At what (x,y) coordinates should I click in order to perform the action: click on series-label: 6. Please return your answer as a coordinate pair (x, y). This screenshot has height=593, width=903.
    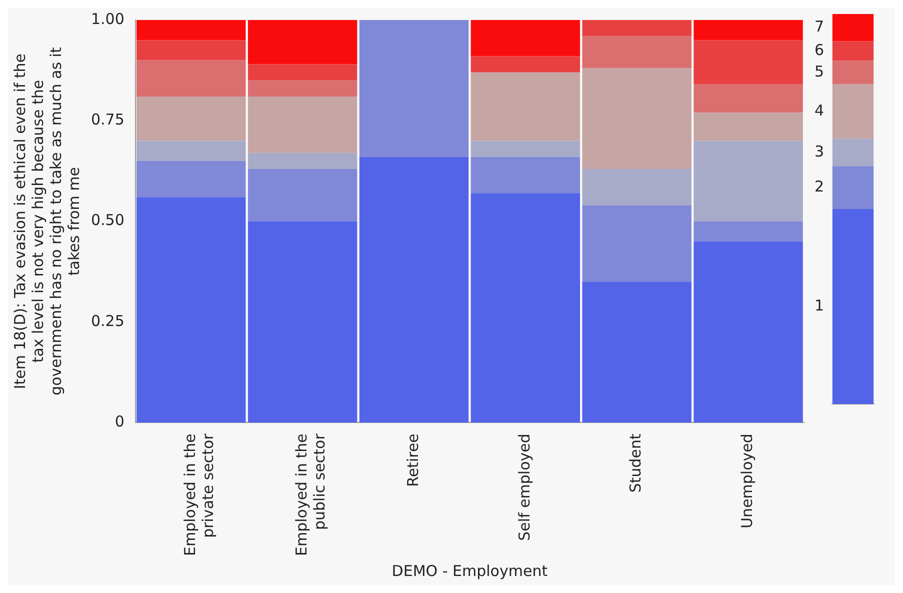
    Looking at the image, I should click on (819, 49).